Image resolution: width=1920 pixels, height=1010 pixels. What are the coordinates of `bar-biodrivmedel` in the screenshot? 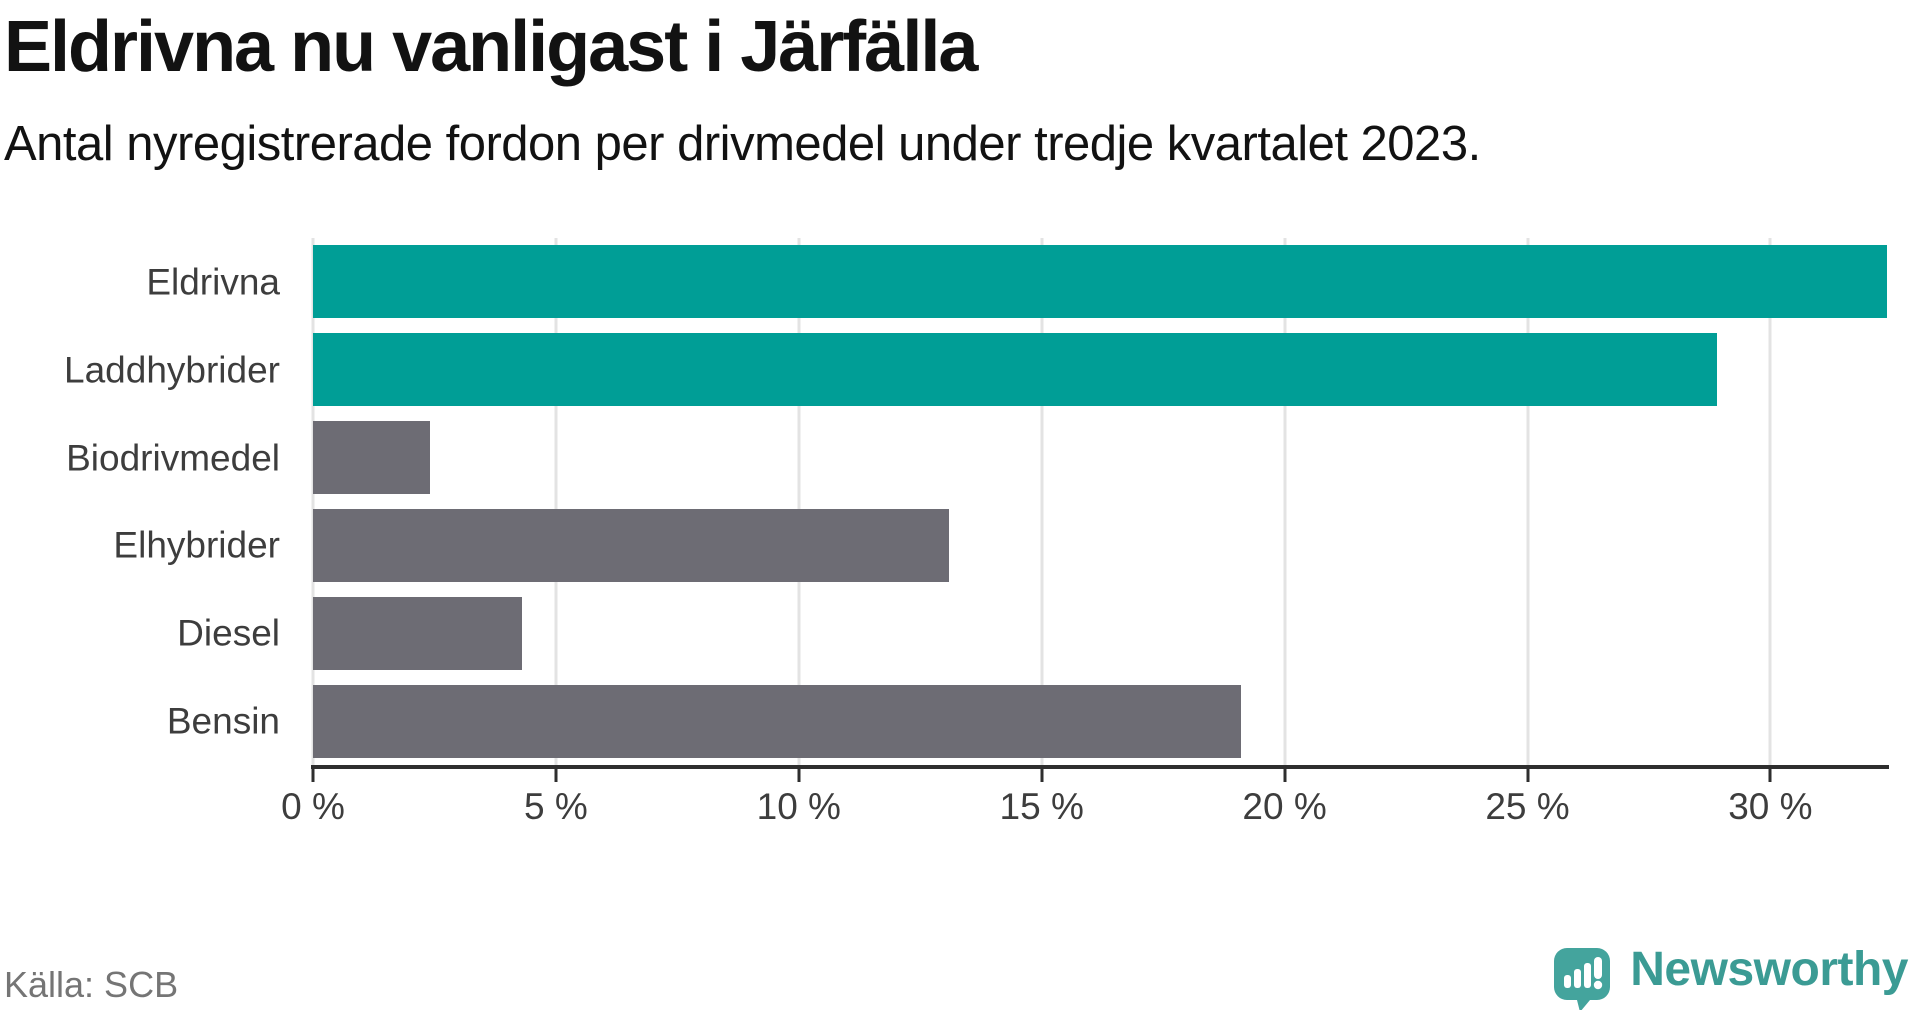 It's located at (371, 458).